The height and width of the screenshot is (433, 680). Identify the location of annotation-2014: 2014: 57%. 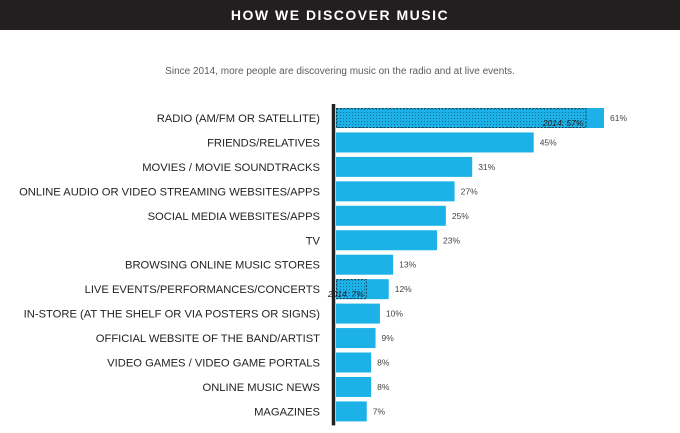
(563, 123).